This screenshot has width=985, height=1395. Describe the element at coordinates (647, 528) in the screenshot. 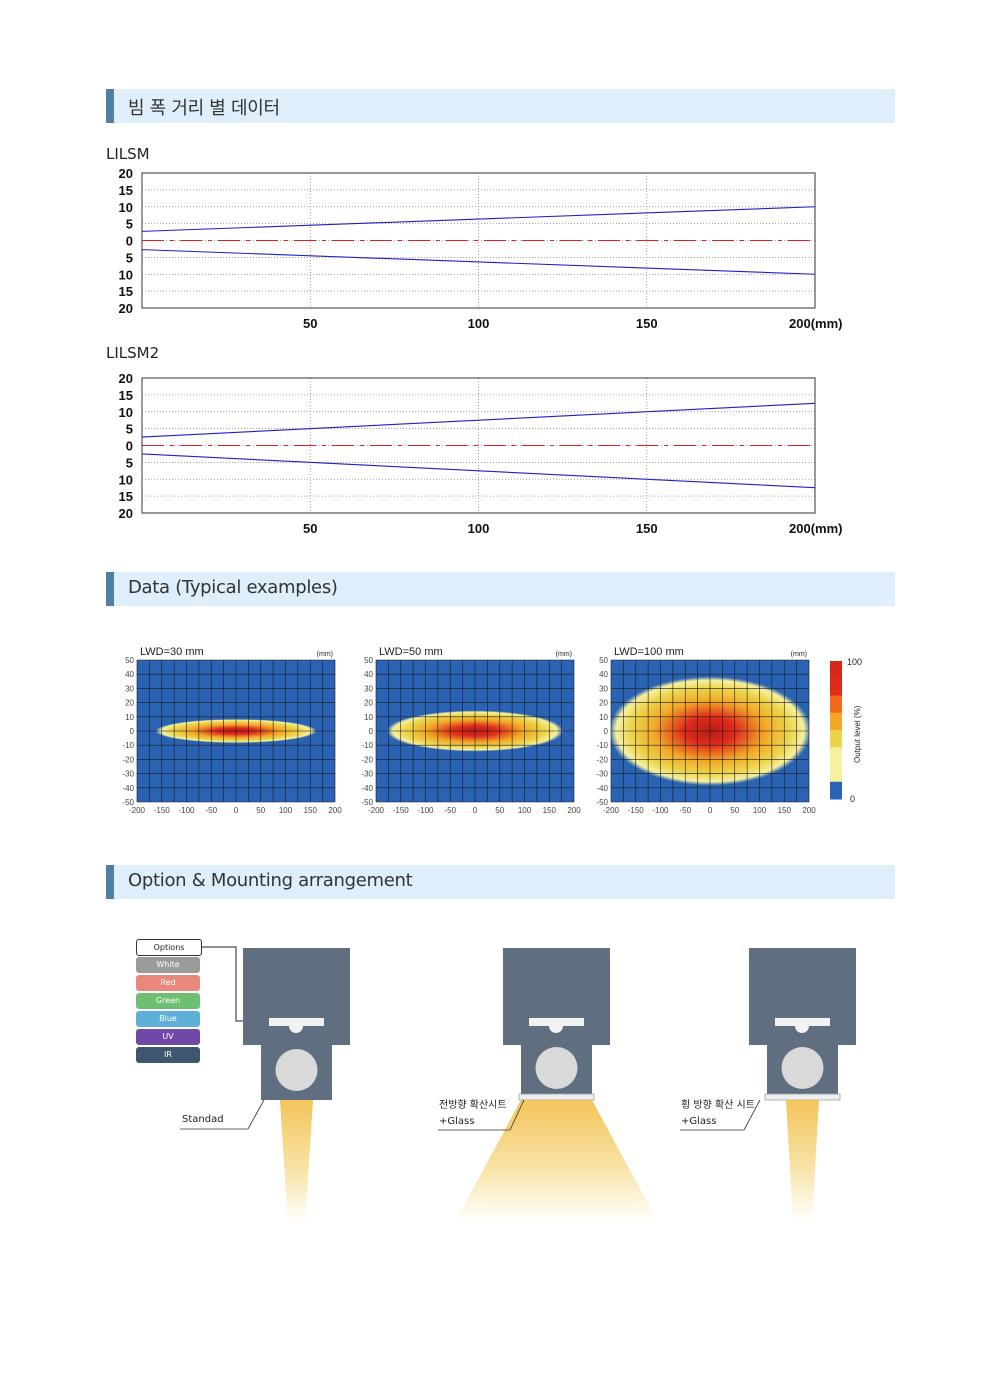

I see `x-tick-label: 150` at that location.